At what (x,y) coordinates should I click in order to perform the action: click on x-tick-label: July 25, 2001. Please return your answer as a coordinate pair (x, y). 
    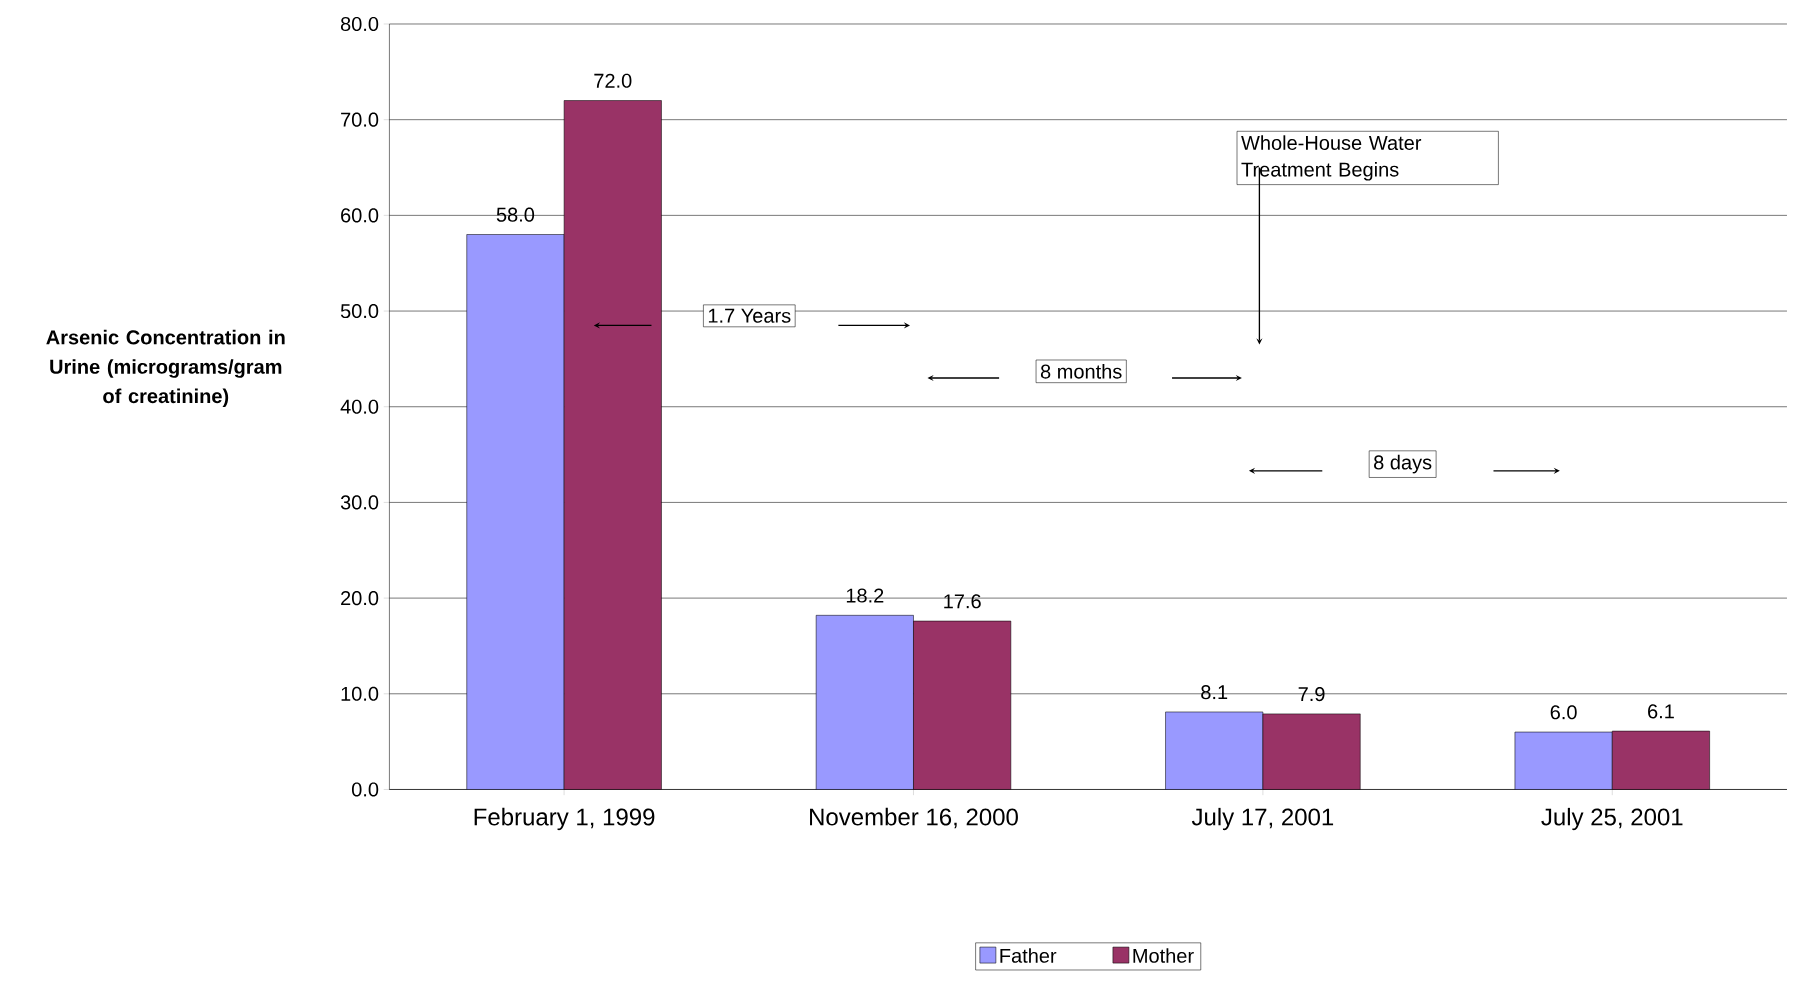
    Looking at the image, I should click on (1612, 819).